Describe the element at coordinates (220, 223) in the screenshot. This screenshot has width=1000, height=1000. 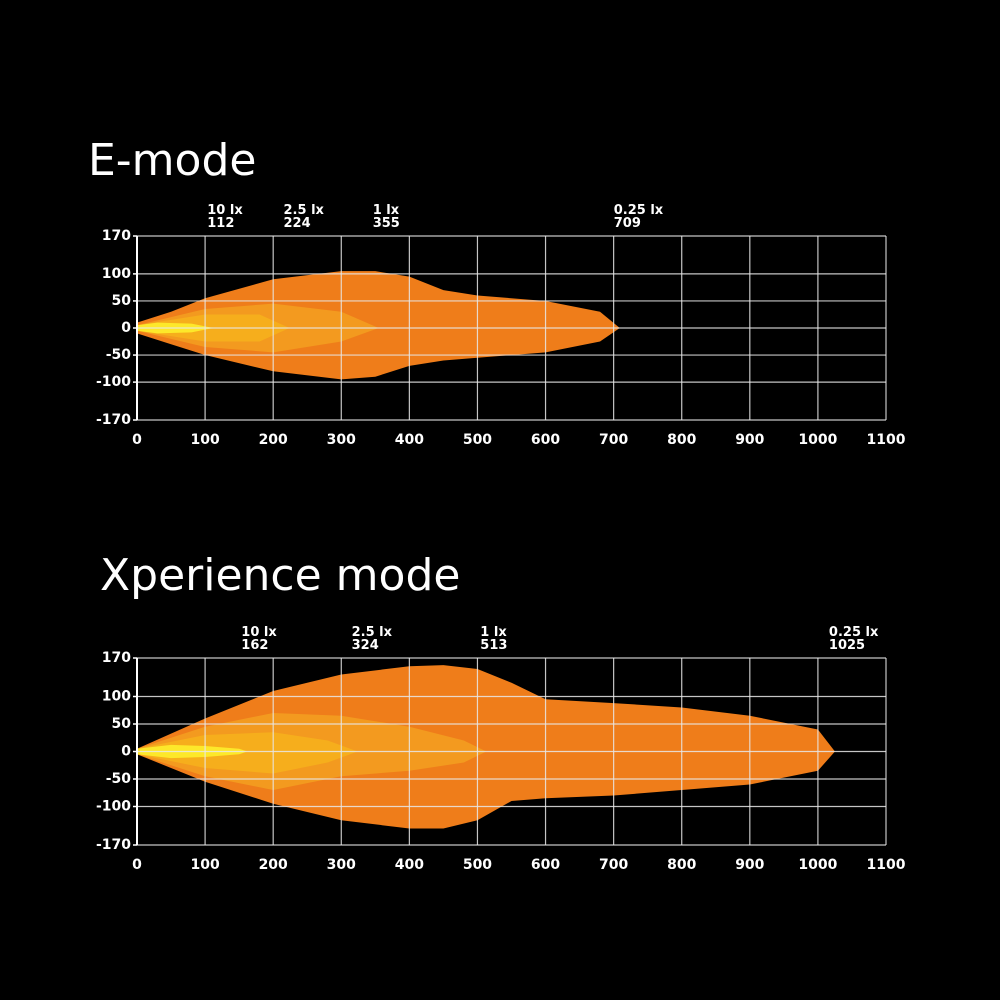
I see `contour-reach: 112` at that location.